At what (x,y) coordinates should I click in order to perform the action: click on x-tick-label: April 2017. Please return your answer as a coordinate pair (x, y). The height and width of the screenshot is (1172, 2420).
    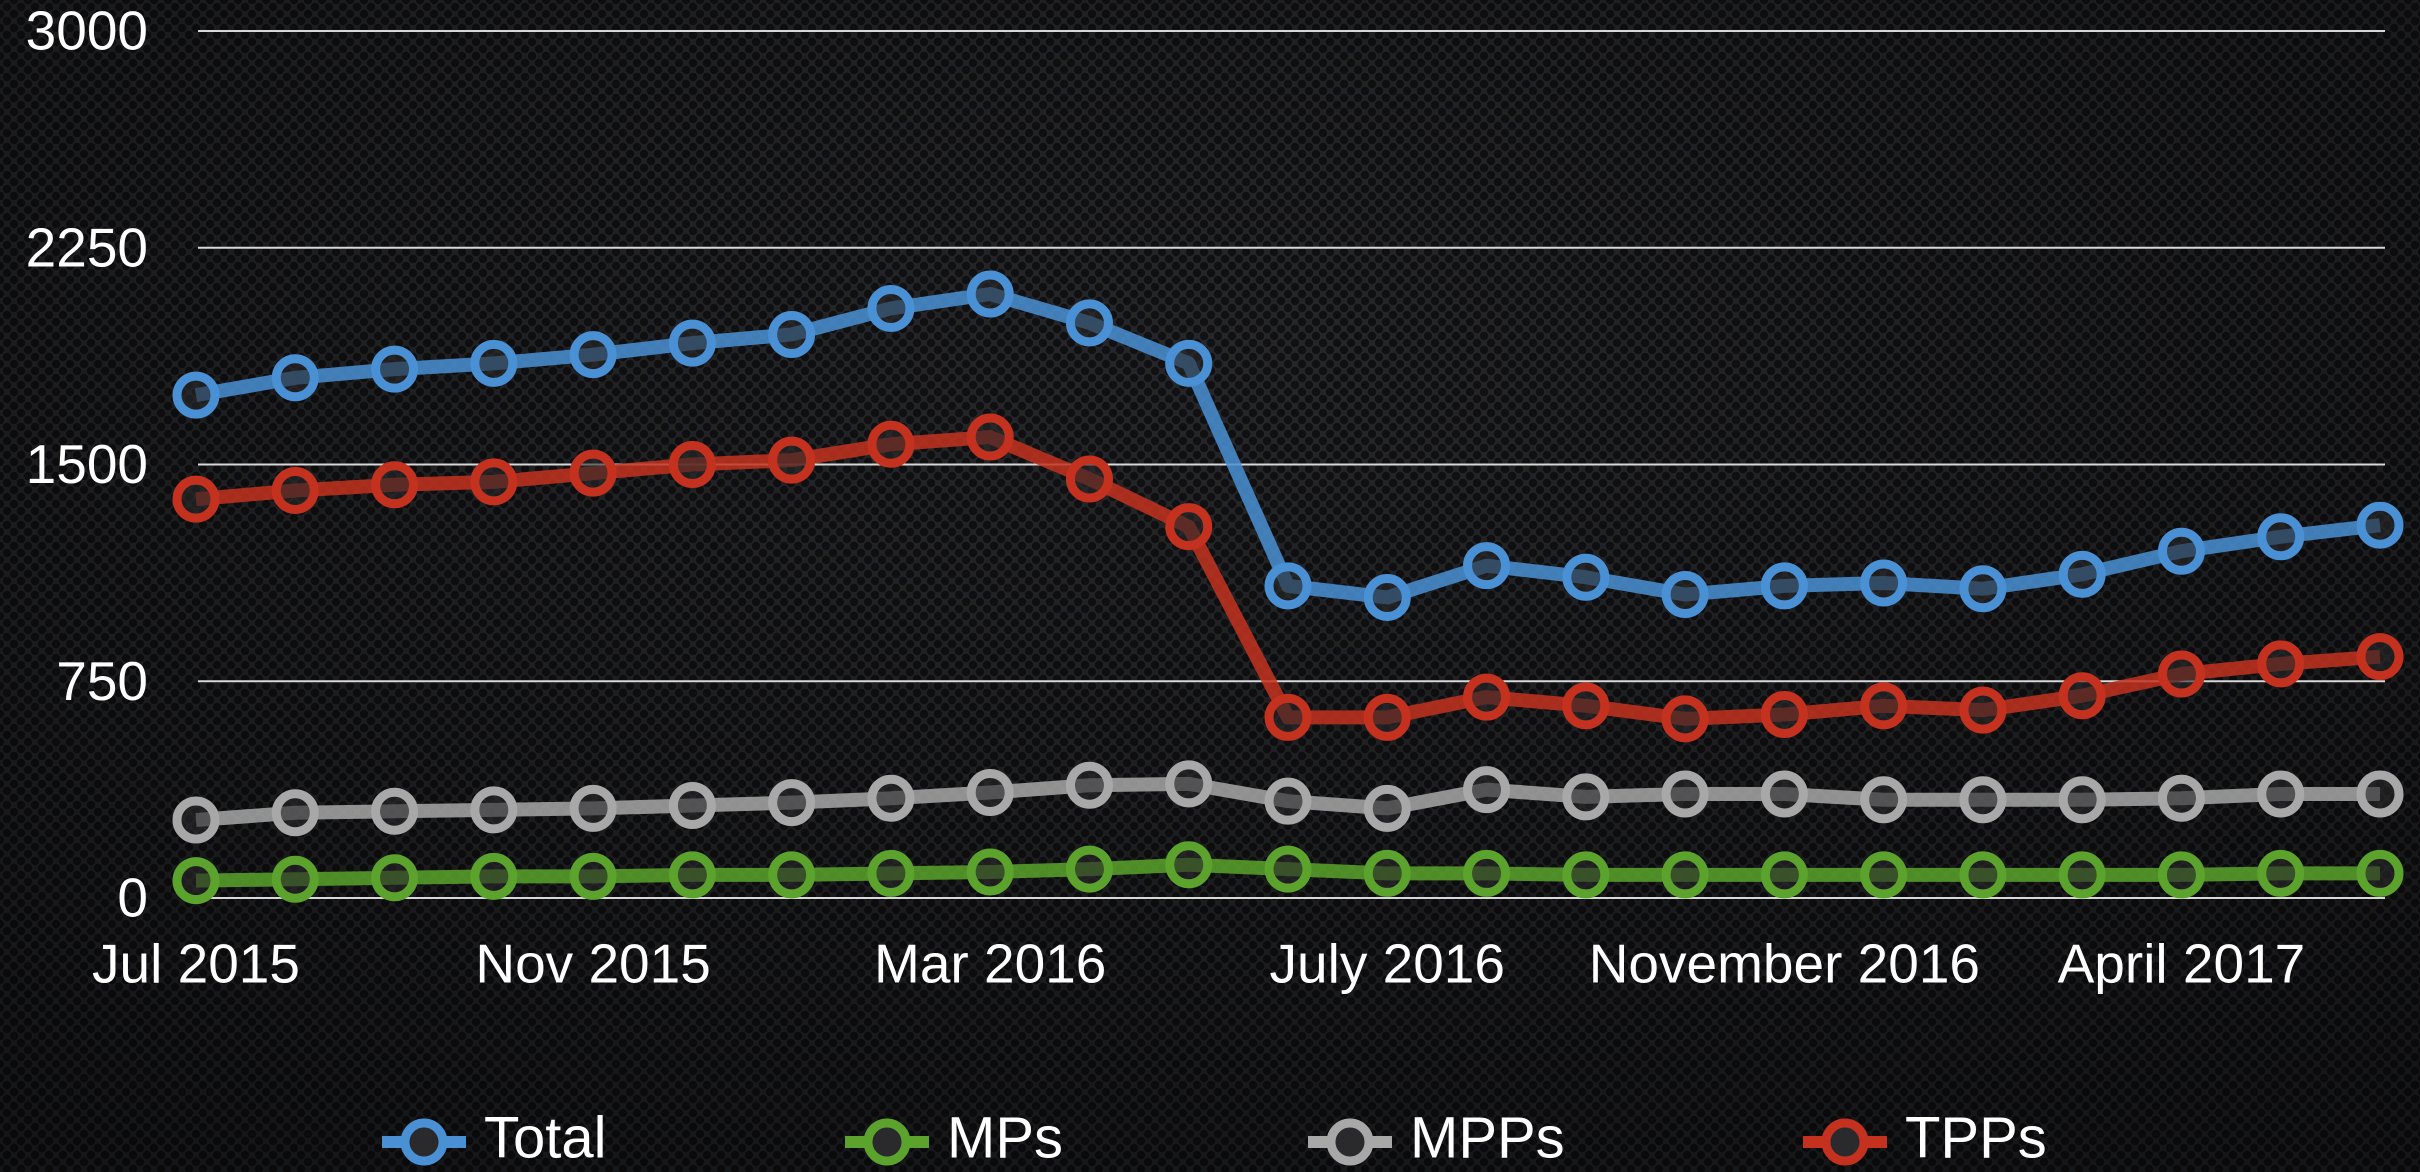
    Looking at the image, I should click on (2182, 964).